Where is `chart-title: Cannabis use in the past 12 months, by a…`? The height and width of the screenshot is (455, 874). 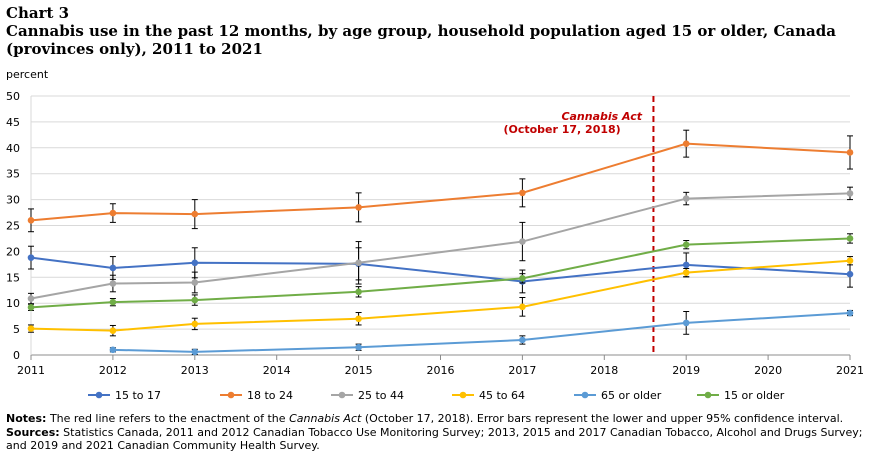 chart-title: Cannabis use in the past 12 months, by a… is located at coordinates (421, 40).